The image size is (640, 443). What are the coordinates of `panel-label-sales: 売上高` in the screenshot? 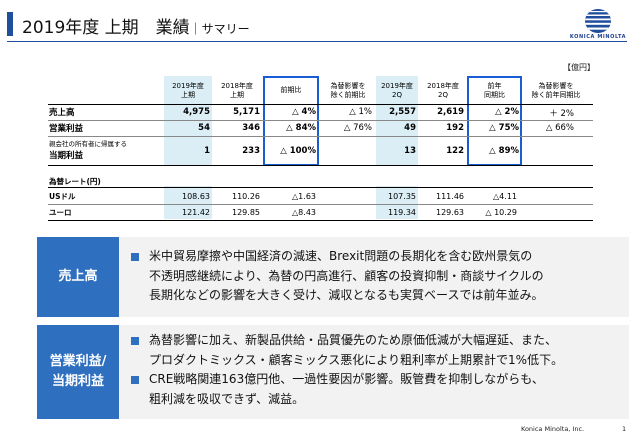 It's located at (78, 277).